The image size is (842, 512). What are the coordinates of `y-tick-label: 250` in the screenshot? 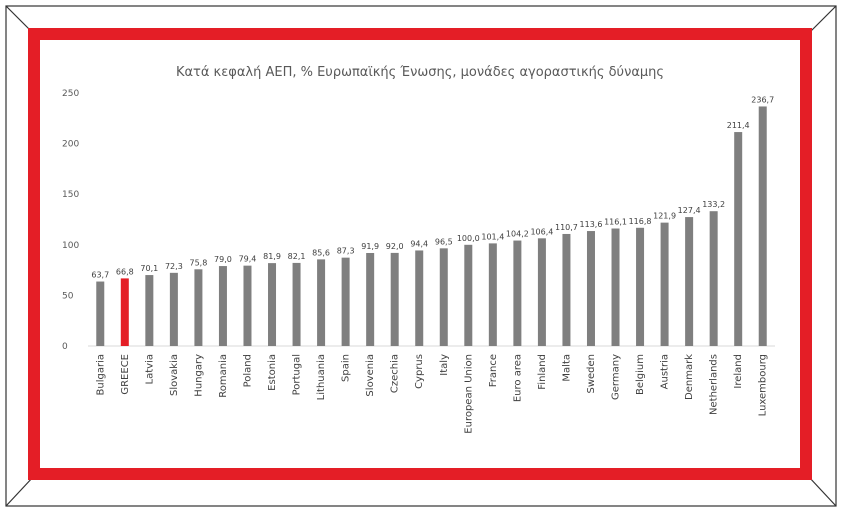 It's located at (70, 94).